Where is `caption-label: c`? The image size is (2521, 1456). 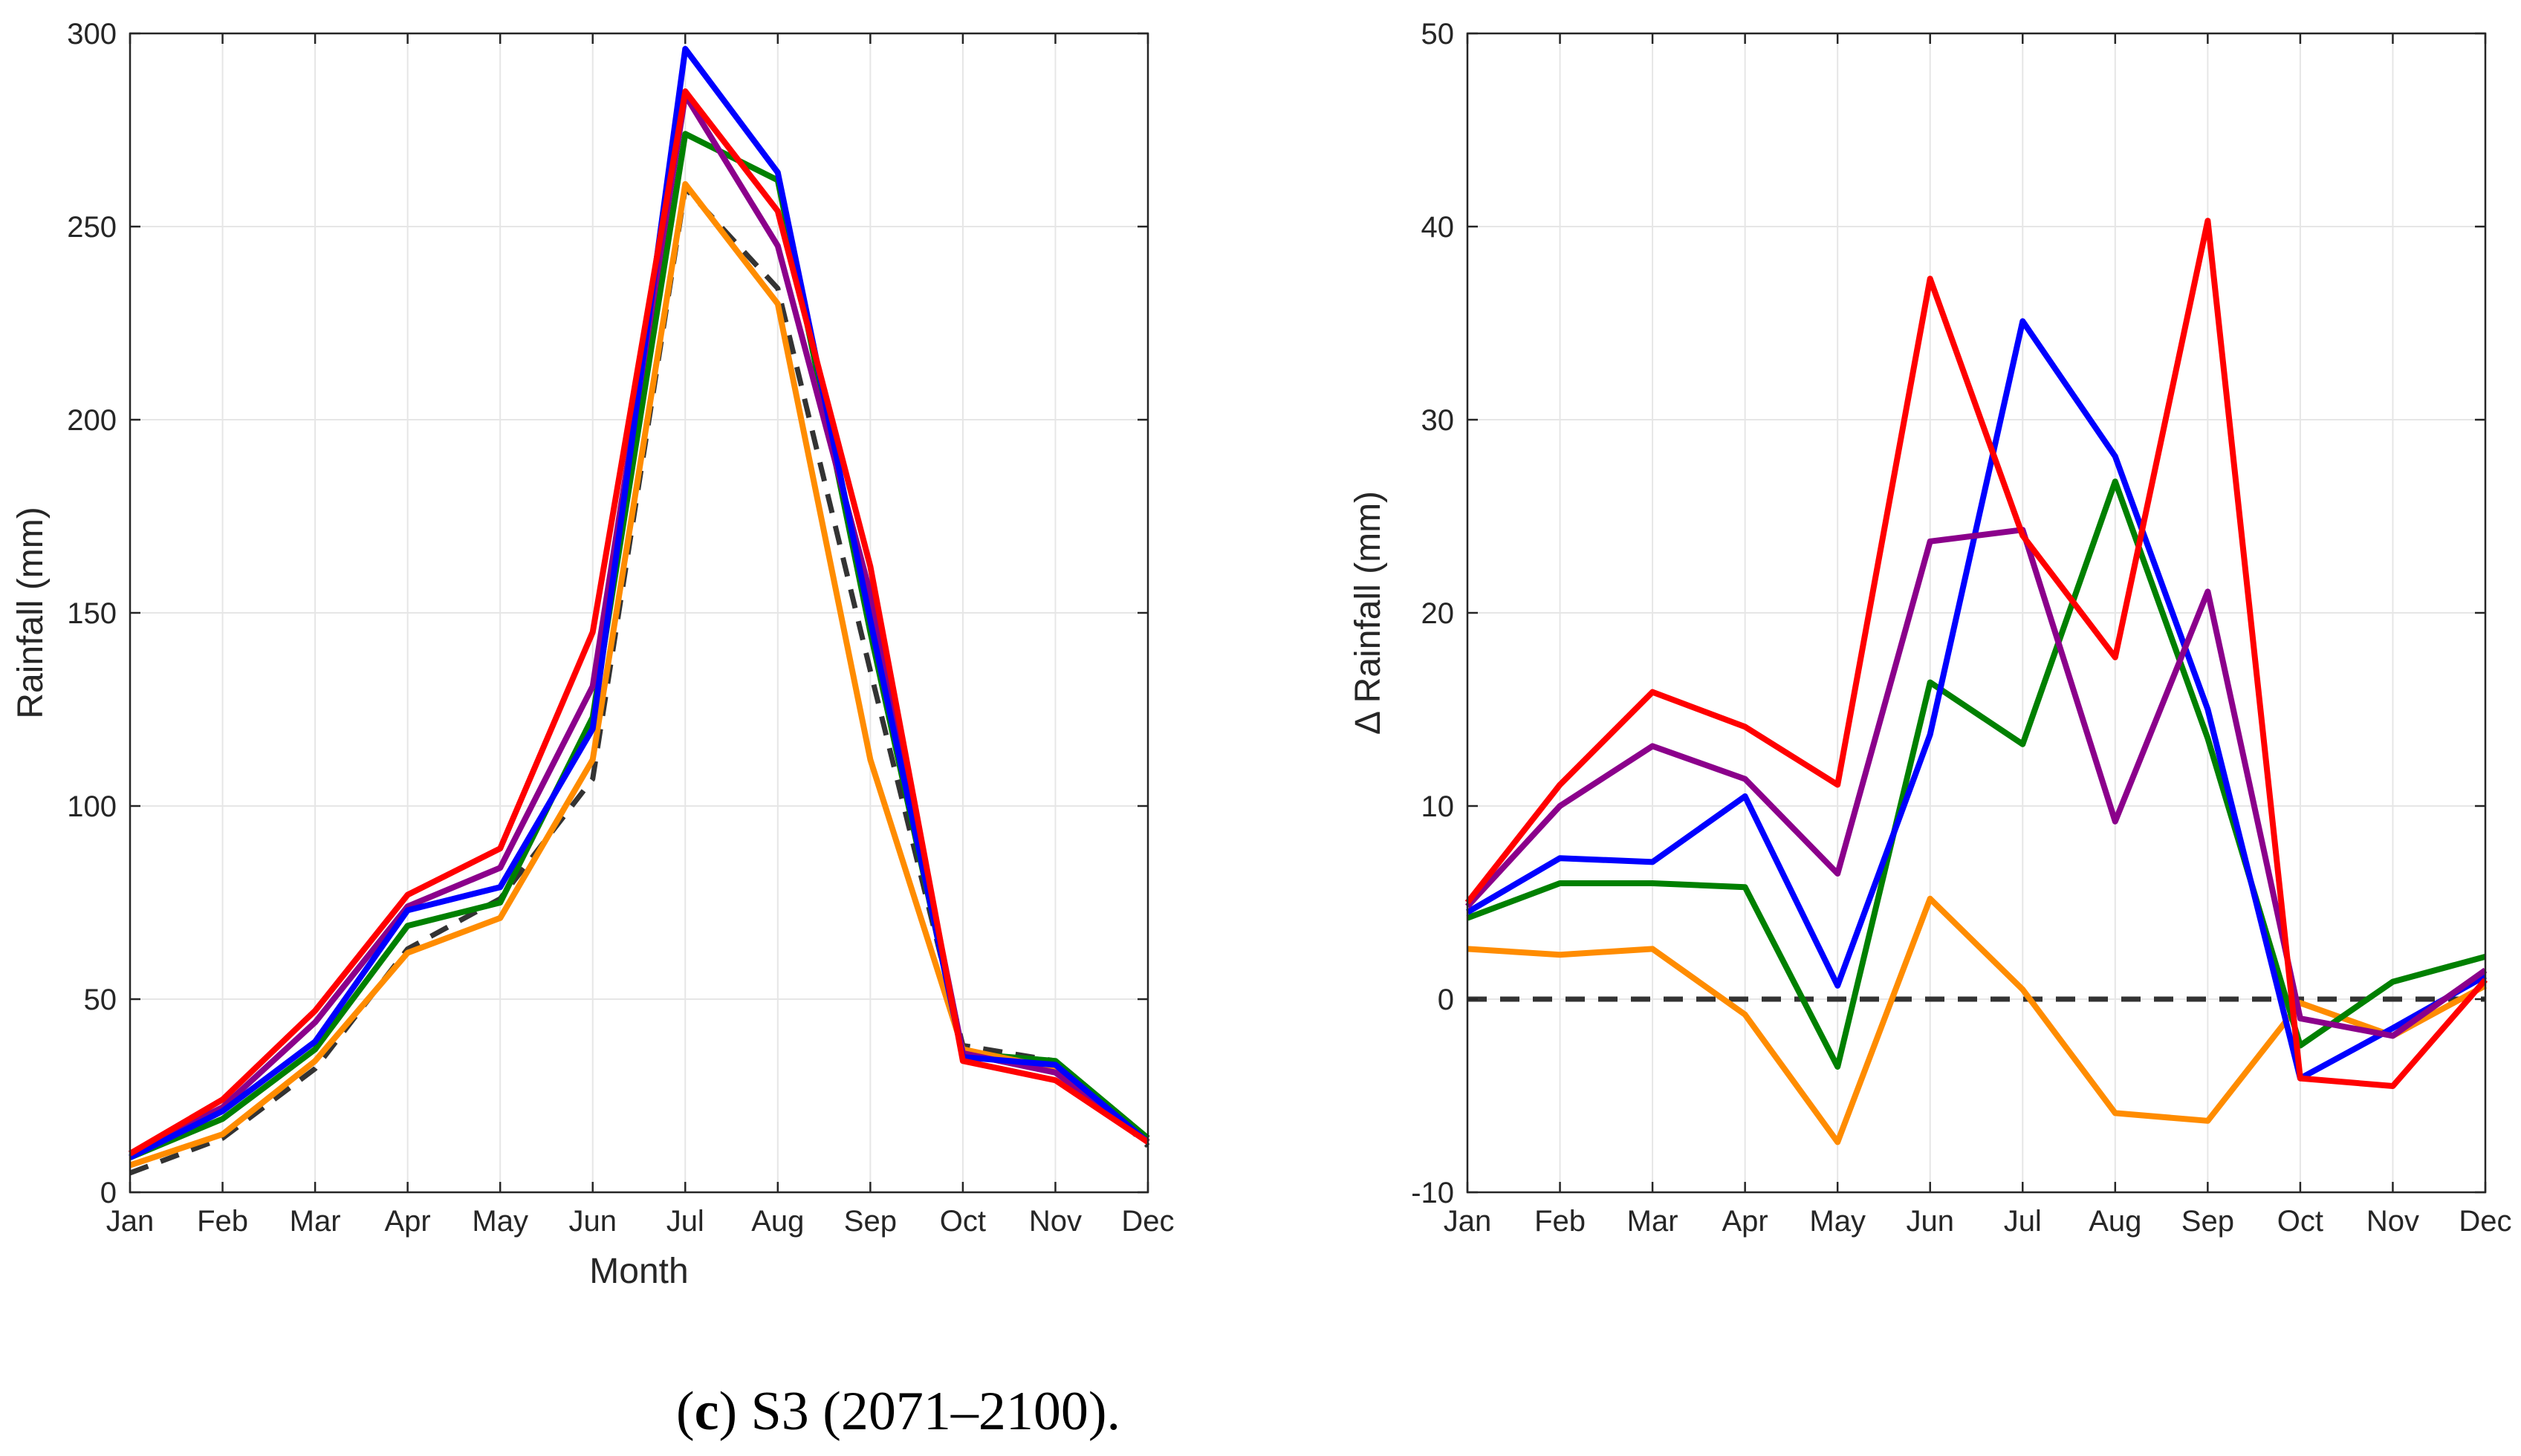 caption-label: c is located at coordinates (707, 1412).